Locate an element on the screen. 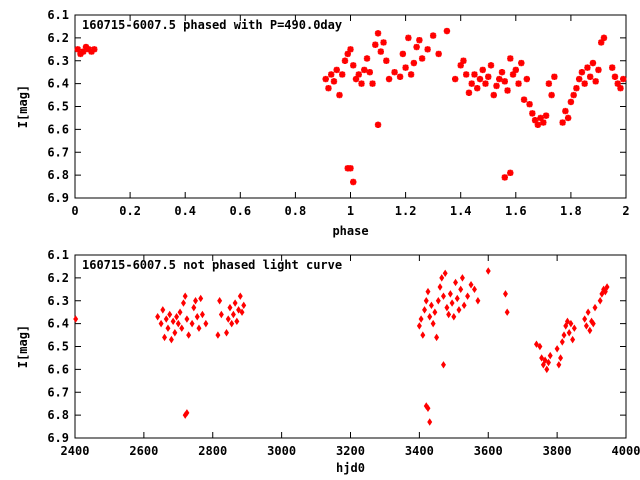  y-tick-label: 6.2 is located at coordinates (58, 278).